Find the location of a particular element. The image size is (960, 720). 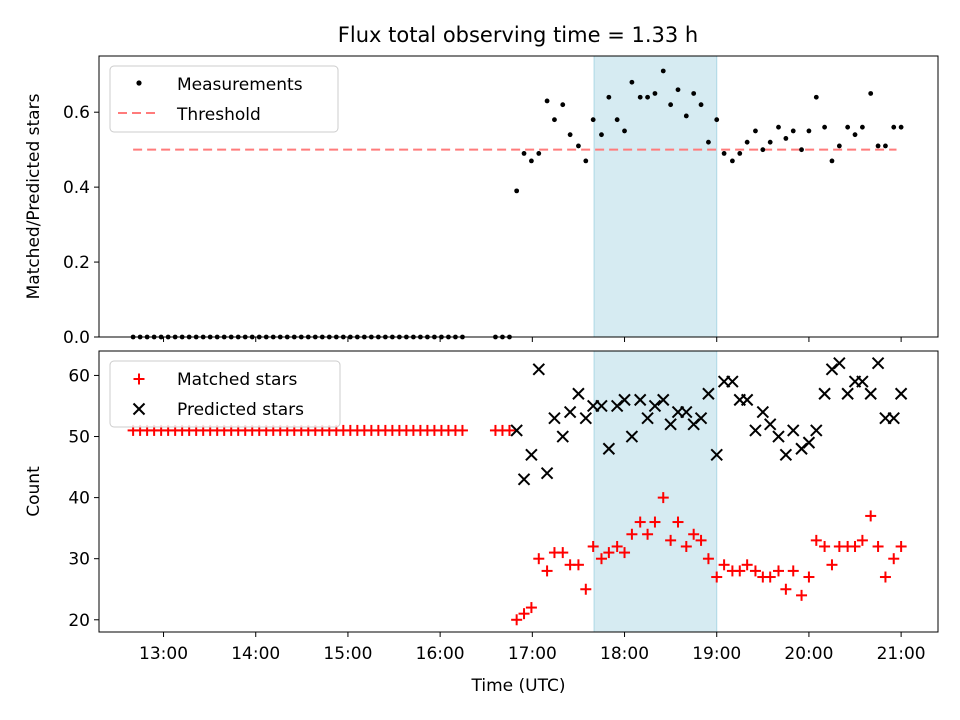

legend-plus is located at coordinates (139, 379).